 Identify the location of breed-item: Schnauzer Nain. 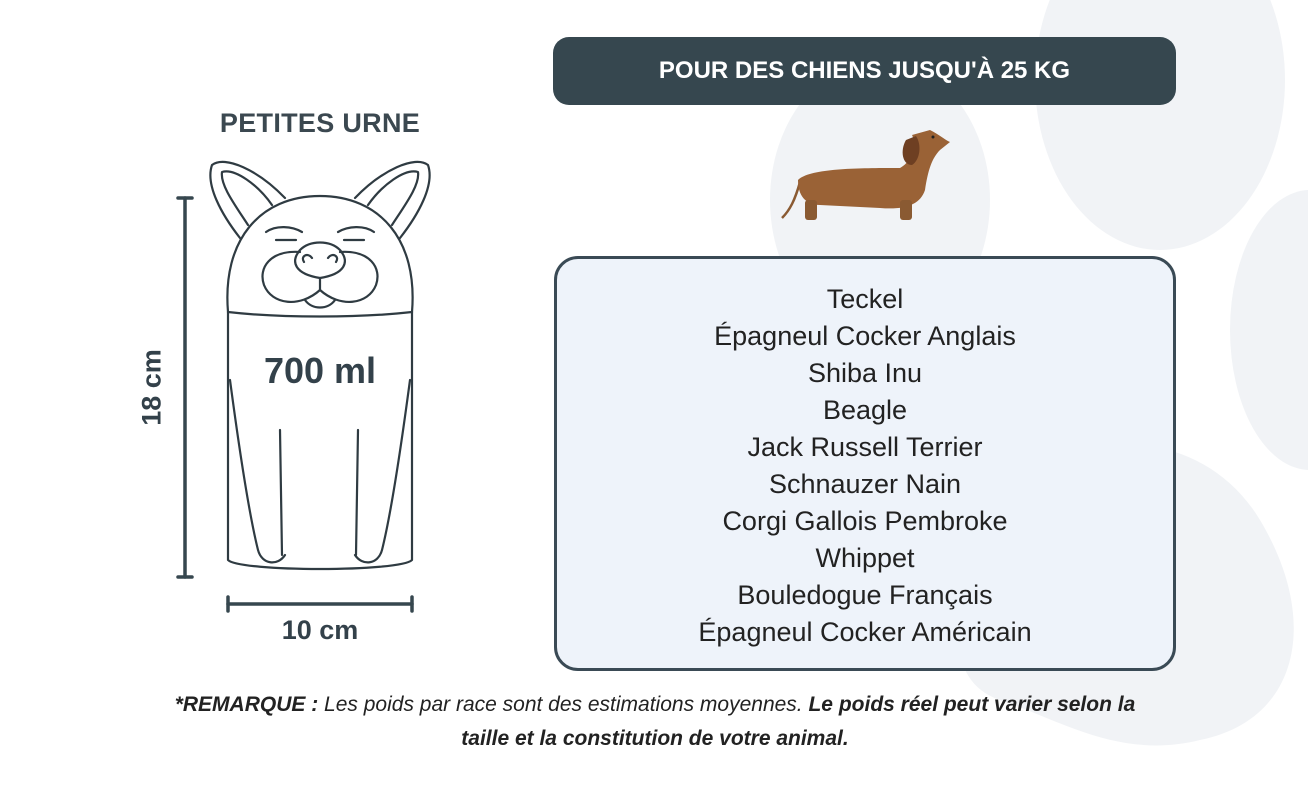
(865, 484).